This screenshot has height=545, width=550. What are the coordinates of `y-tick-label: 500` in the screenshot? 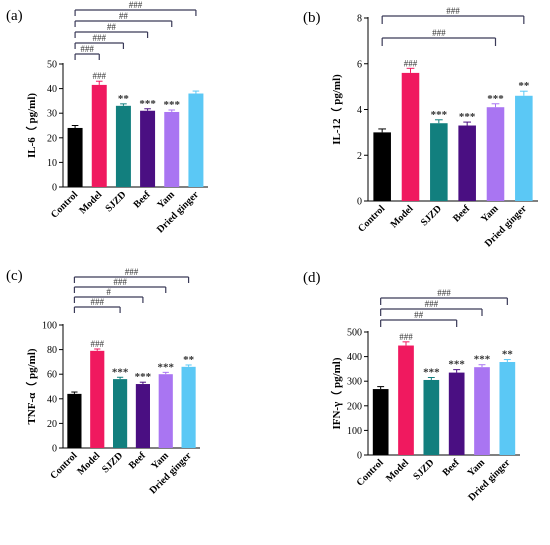 It's located at (354, 333).